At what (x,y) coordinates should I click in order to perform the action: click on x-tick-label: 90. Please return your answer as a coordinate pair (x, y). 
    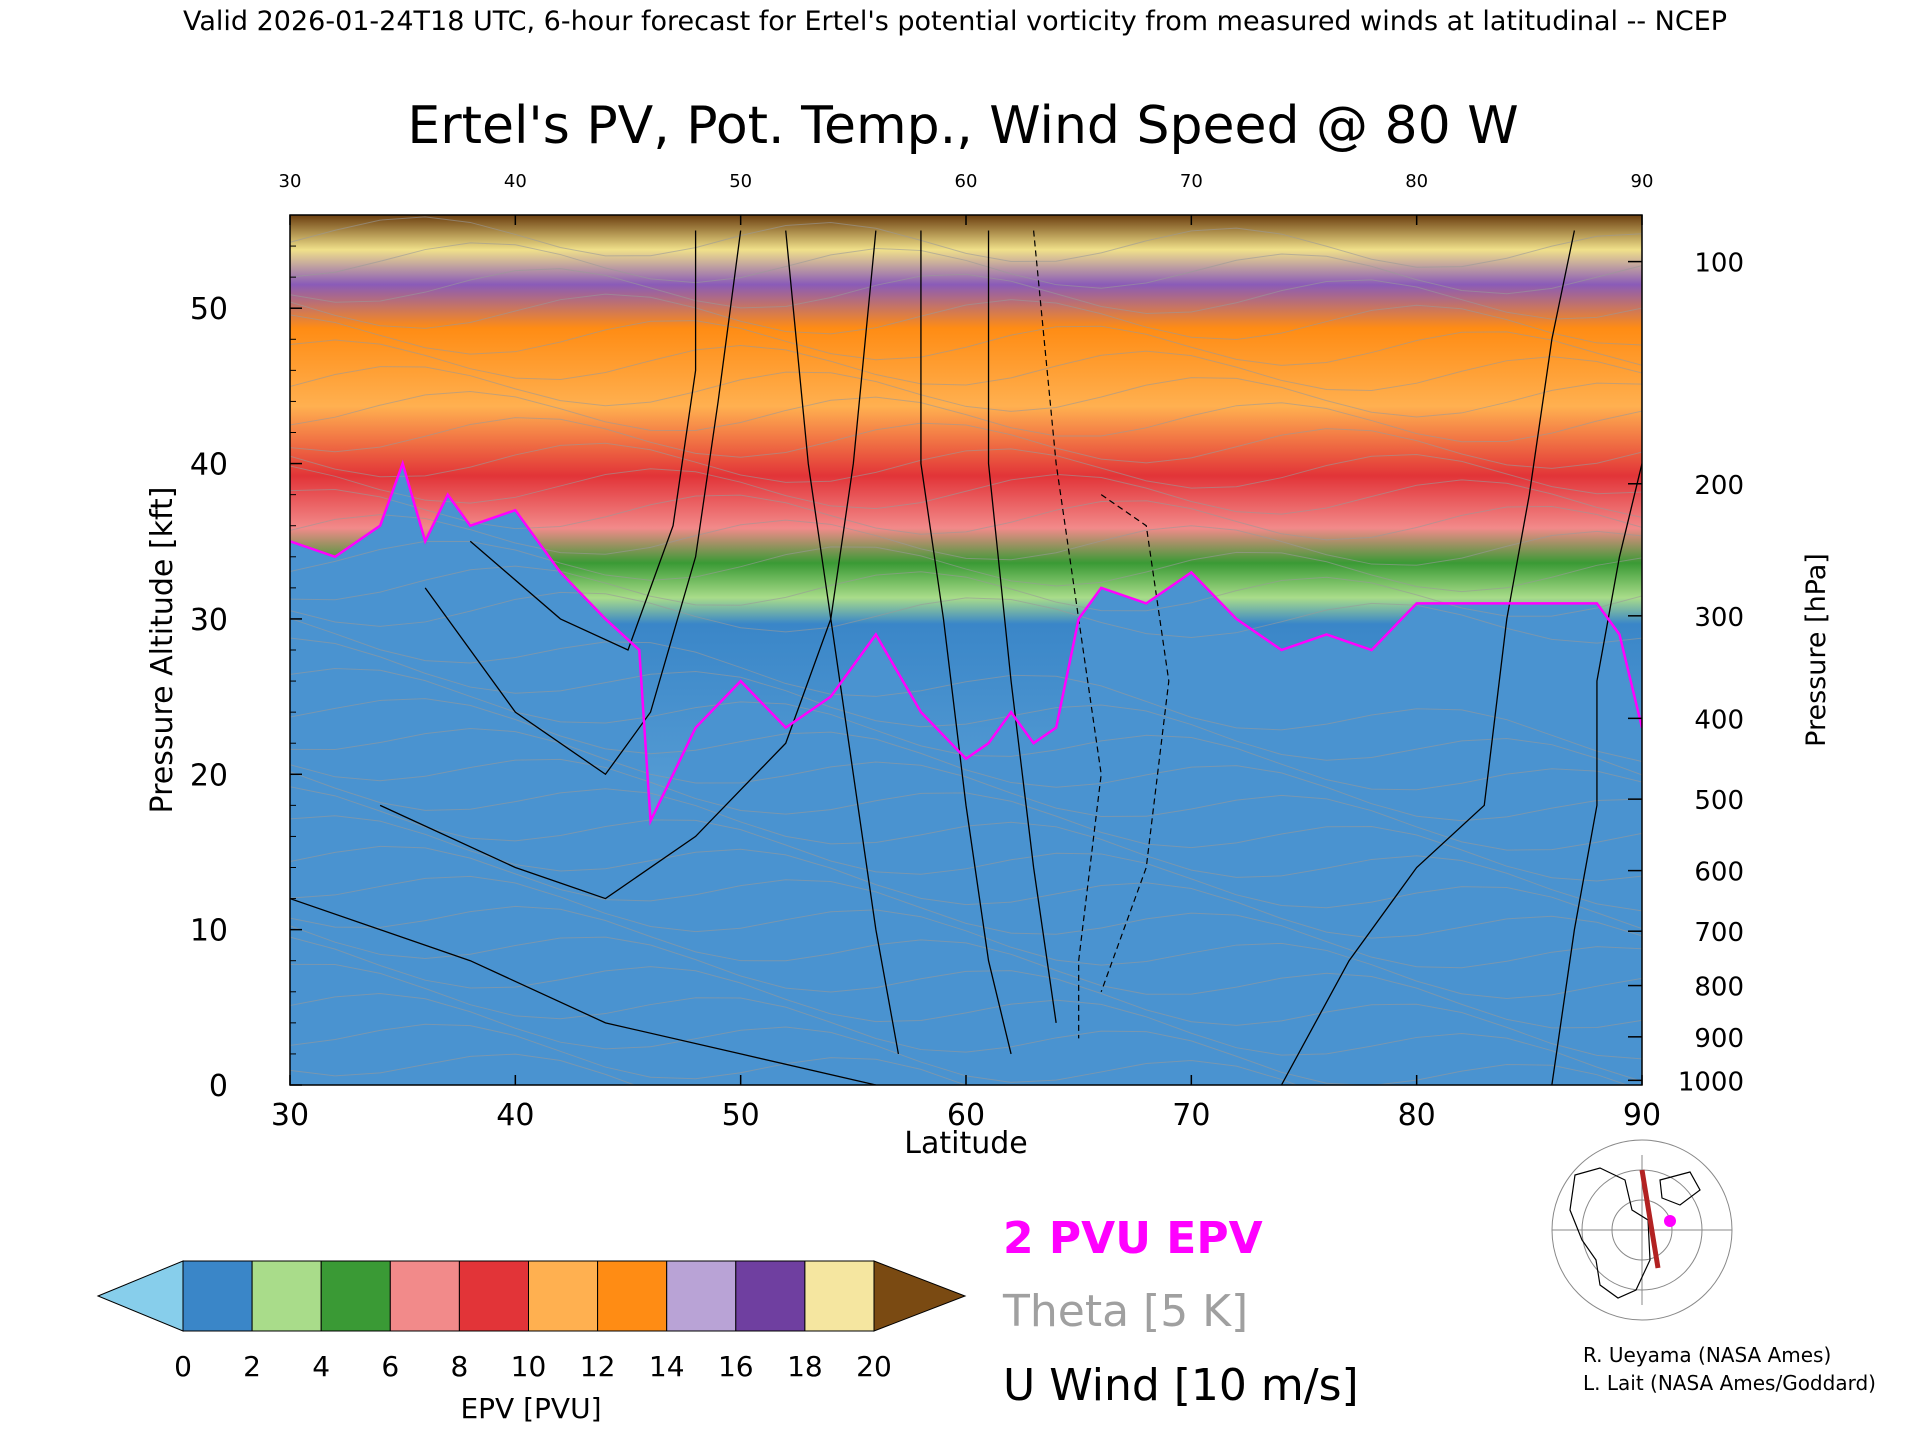
    Looking at the image, I should click on (1642, 1115).